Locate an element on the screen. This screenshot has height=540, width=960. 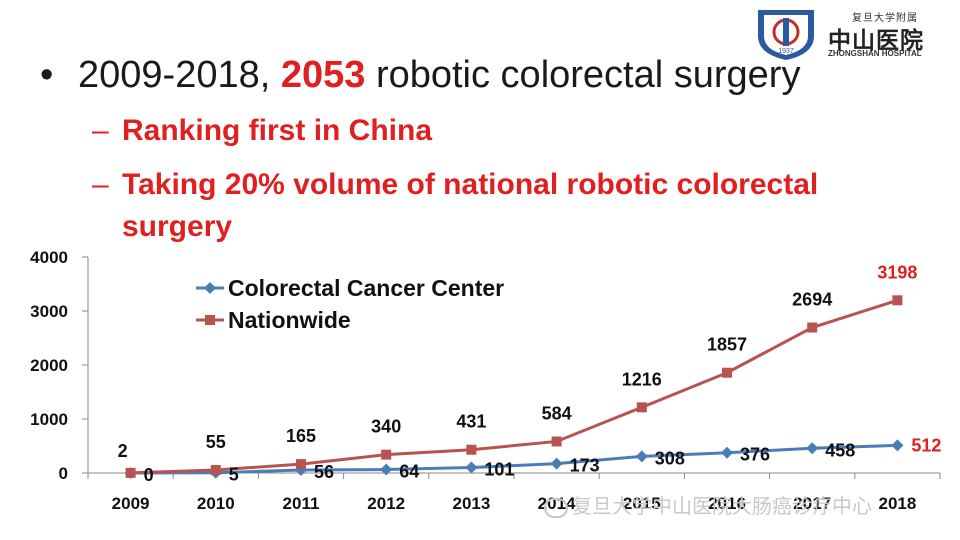
logo-name: 中山医院 is located at coordinates (876, 40).